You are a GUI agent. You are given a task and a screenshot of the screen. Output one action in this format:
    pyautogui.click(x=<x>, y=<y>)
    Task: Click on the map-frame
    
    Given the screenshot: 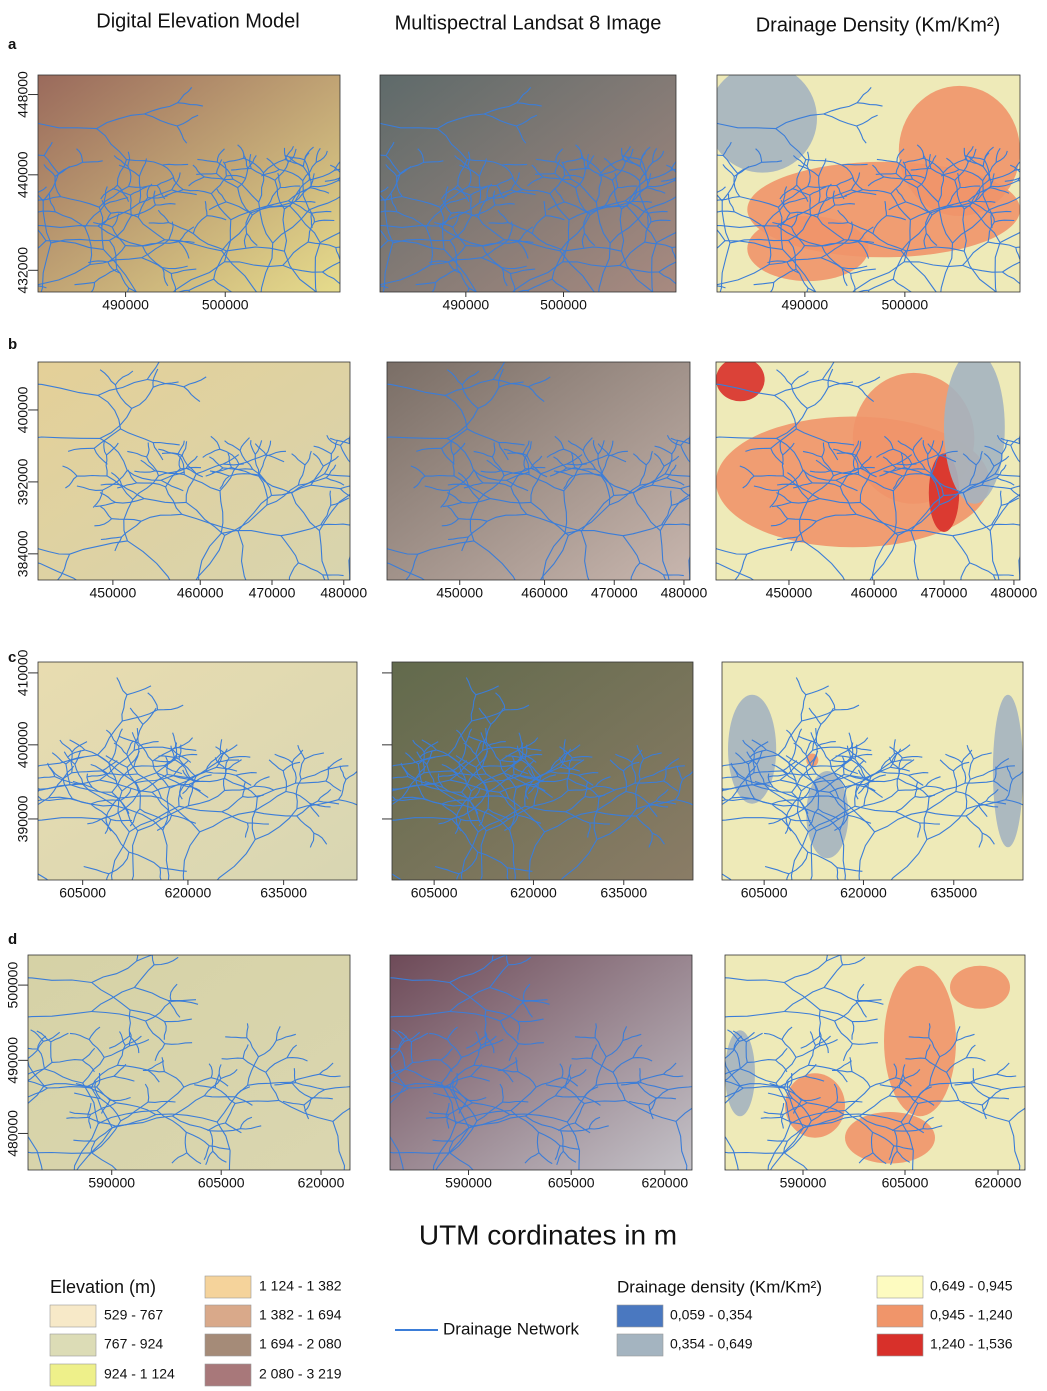 What is the action you would take?
    pyautogui.click(x=194, y=471)
    